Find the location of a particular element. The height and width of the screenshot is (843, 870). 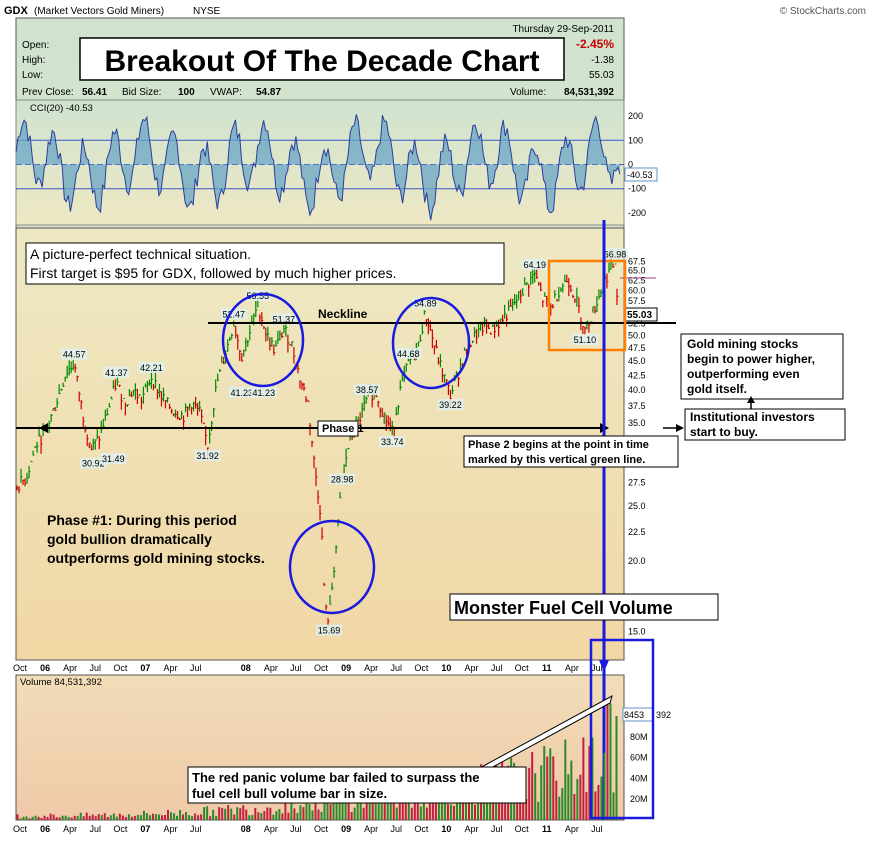

phase1-label-box is located at coordinates (338, 428).